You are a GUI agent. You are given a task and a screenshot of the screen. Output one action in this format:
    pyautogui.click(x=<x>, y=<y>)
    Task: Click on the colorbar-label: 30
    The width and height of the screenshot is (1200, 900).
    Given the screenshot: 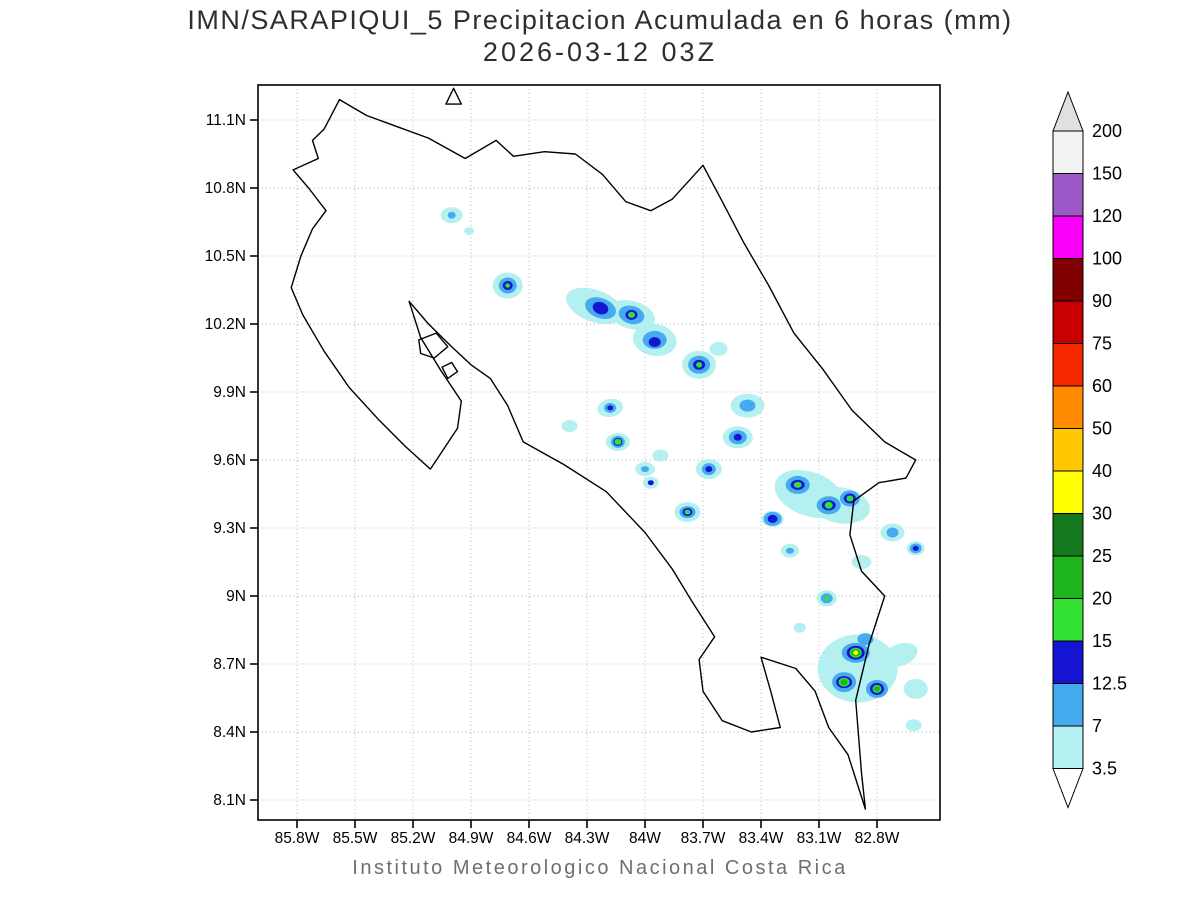 What is the action you would take?
    pyautogui.click(x=1102, y=514)
    